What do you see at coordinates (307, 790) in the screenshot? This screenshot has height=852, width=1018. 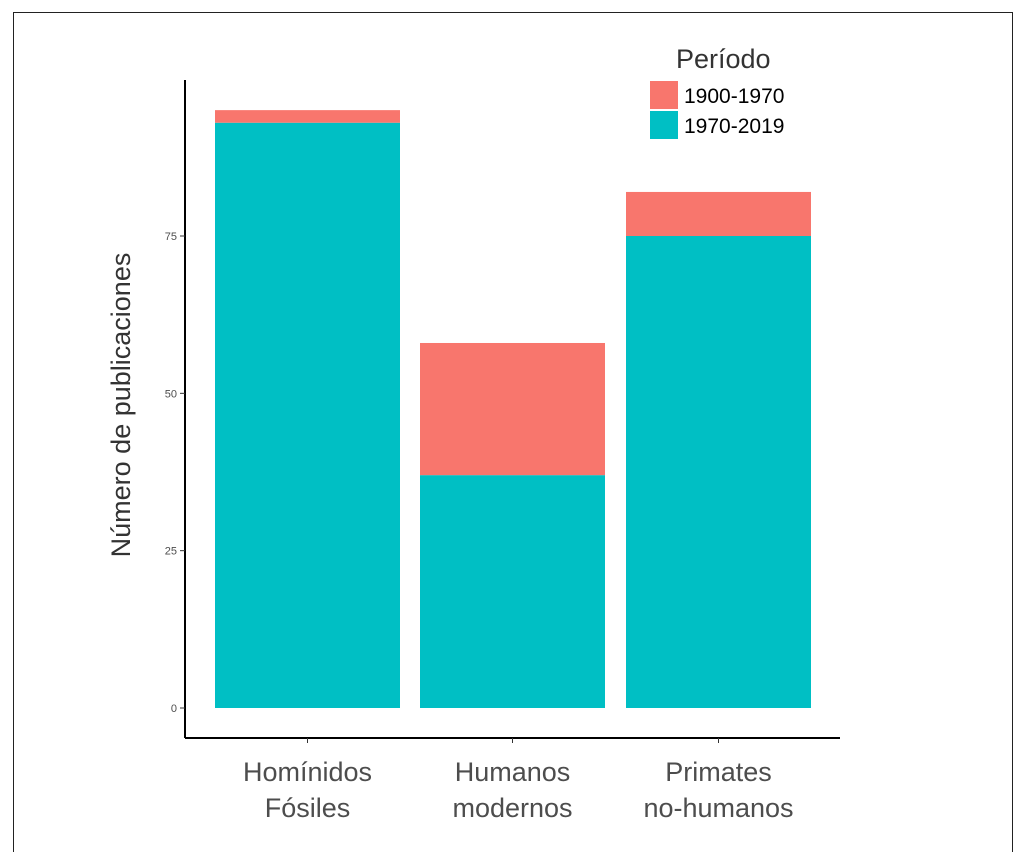 I see `x-tick-label: Homínidos Fósiles` at bounding box center [307, 790].